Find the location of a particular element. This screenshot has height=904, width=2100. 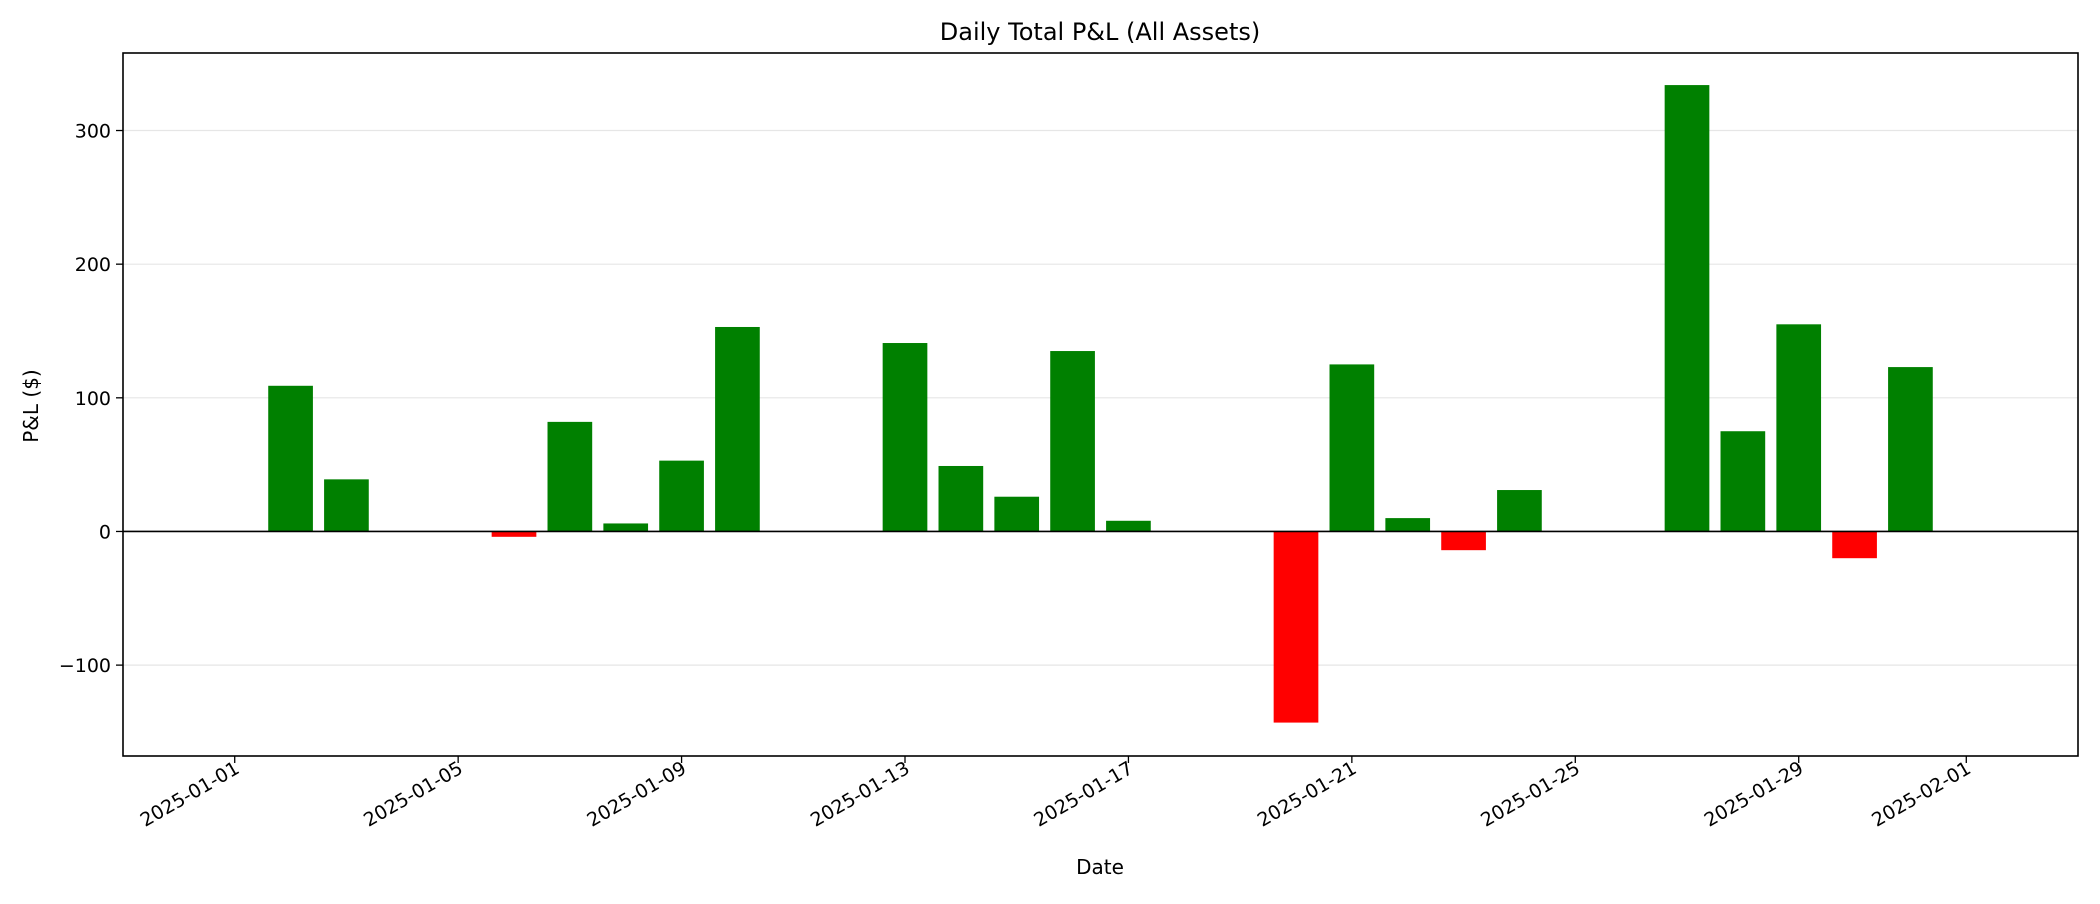

x-tick-label: 2025-02-01 is located at coordinates (1921, 794).